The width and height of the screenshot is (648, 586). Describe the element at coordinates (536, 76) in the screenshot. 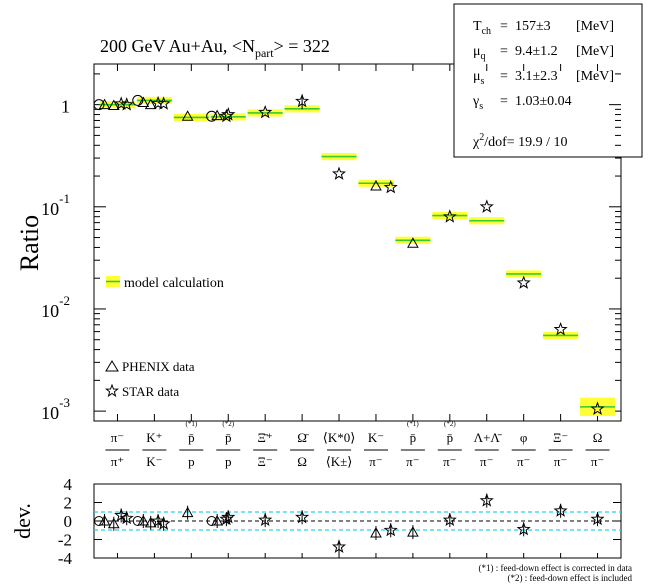

I see `param-value: 3.1±2.3` at that location.